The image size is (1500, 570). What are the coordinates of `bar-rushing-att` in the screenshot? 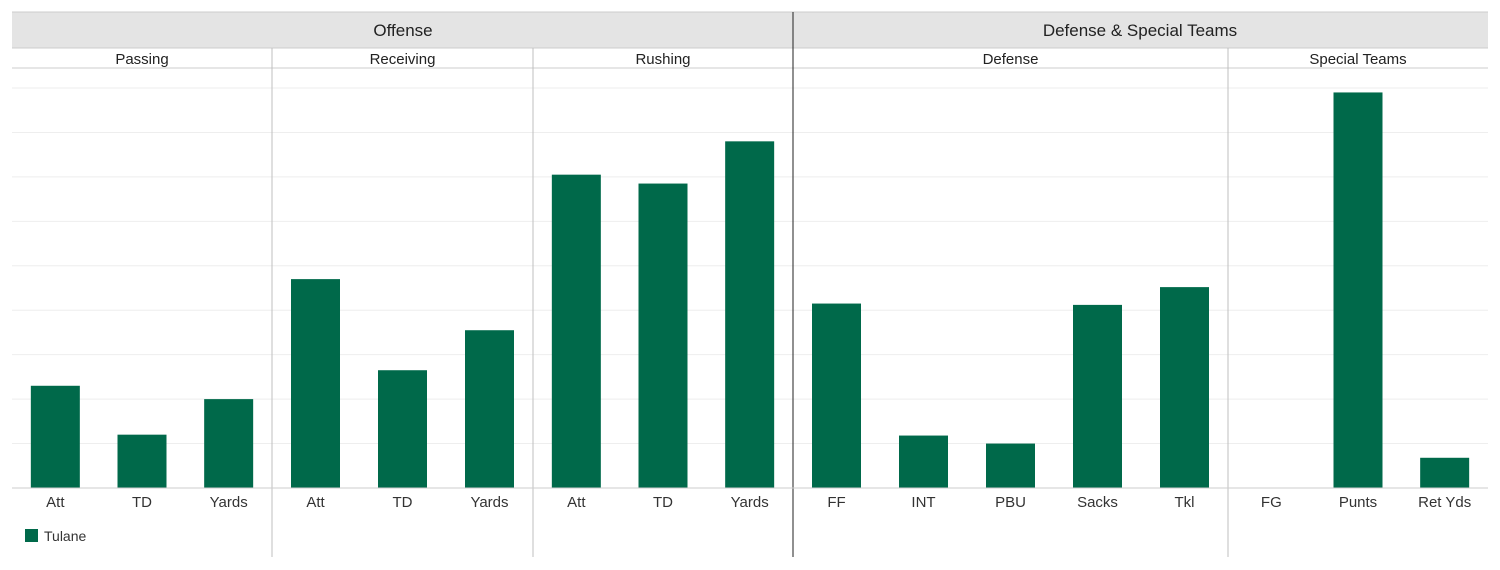 It's located at (576, 331).